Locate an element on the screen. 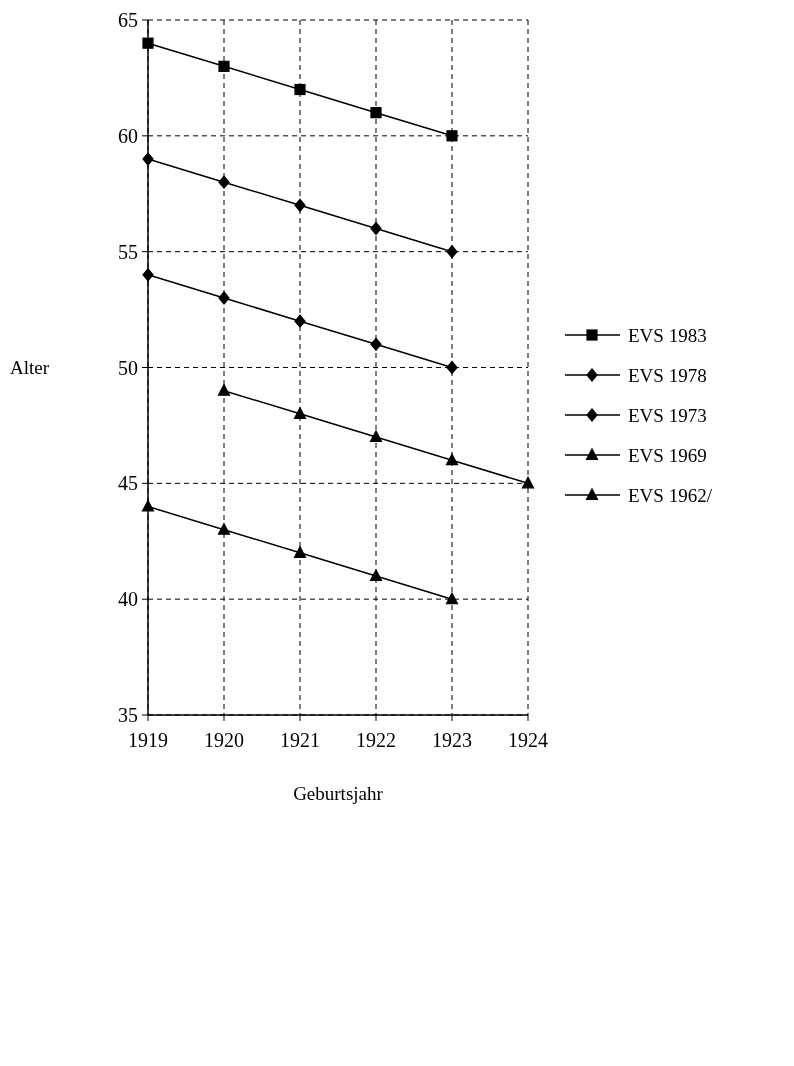 The width and height of the screenshot is (794, 1066). legend-label: EVS 1973 is located at coordinates (667, 415).